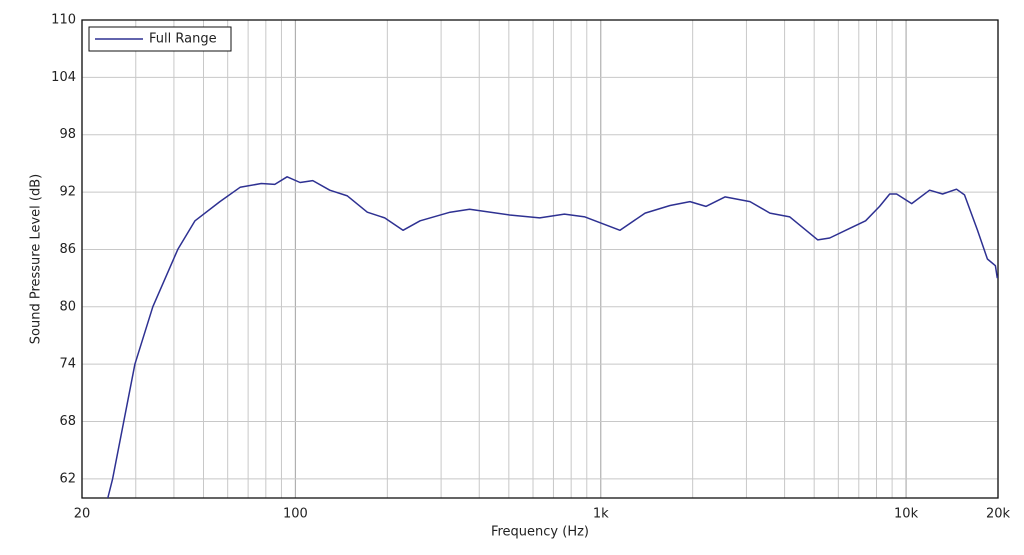 The width and height of the screenshot is (1024, 555). Describe the element at coordinates (183, 39) in the screenshot. I see `legend-label: Full Range` at that location.